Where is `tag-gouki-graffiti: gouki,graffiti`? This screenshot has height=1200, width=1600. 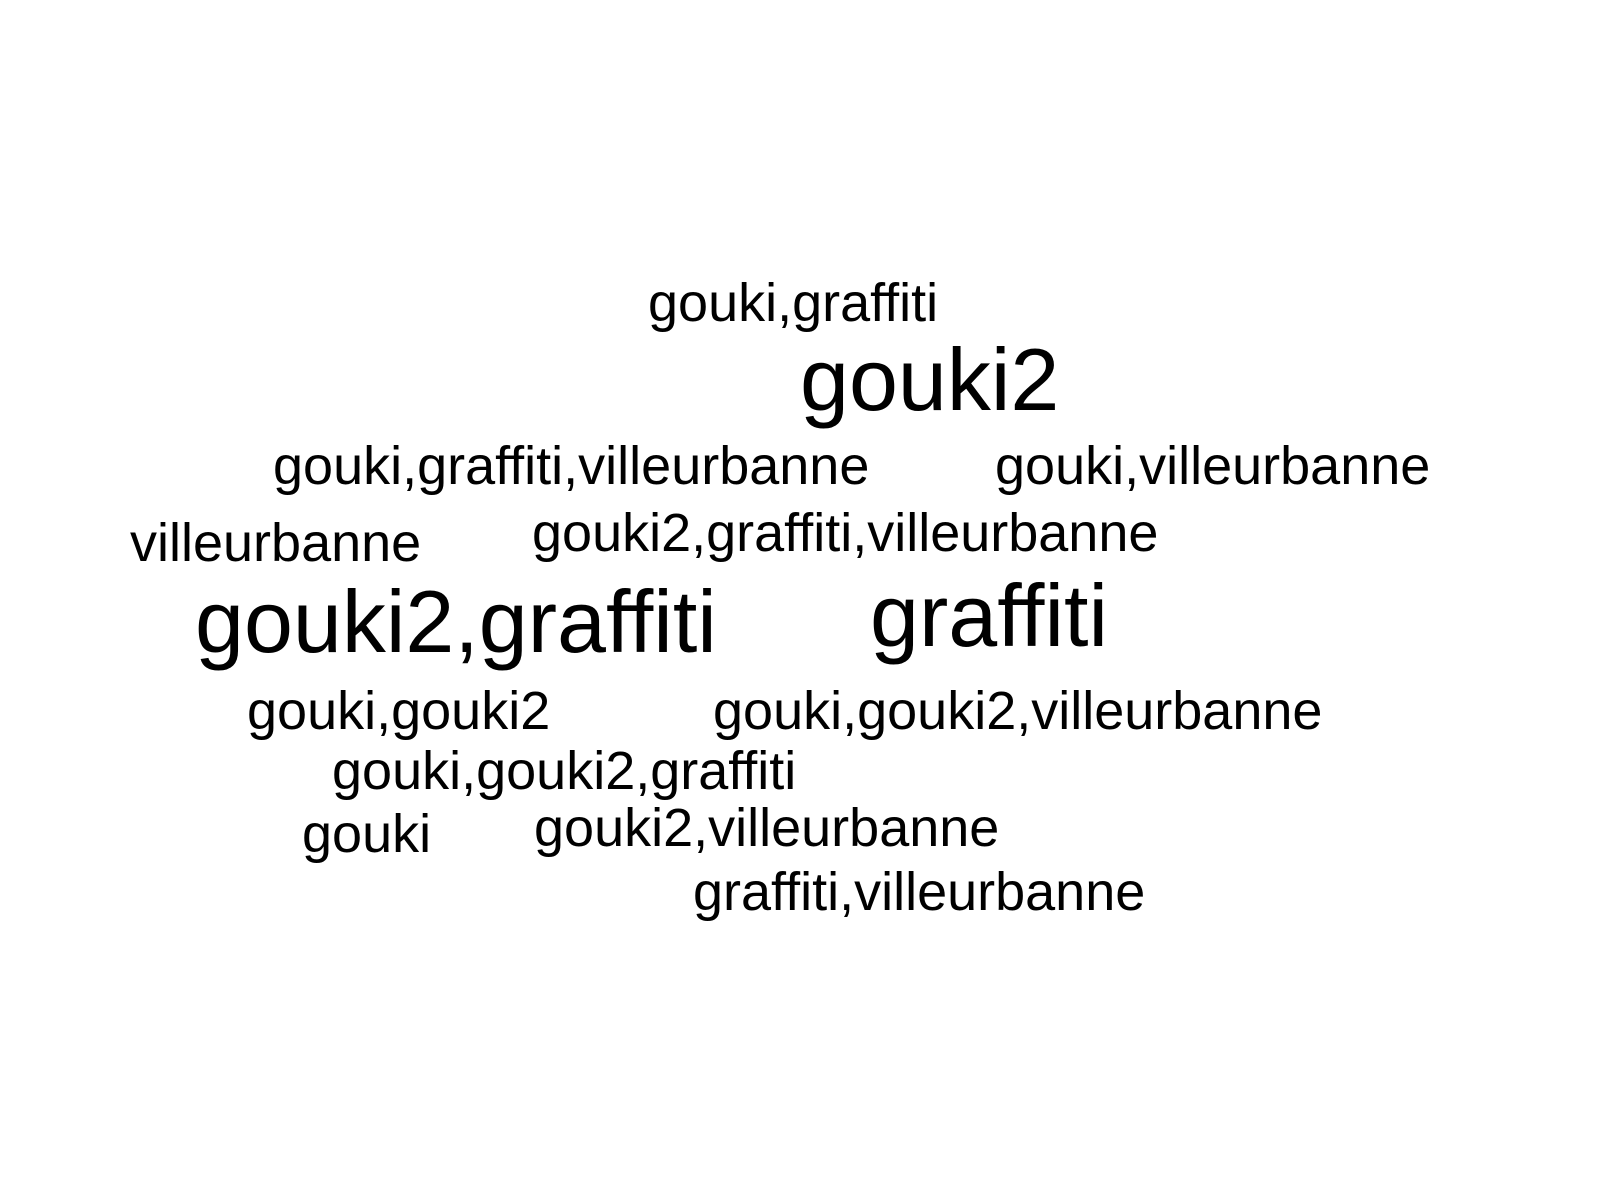 tag-gouki-graffiti: gouki,graffiti is located at coordinates (793, 303).